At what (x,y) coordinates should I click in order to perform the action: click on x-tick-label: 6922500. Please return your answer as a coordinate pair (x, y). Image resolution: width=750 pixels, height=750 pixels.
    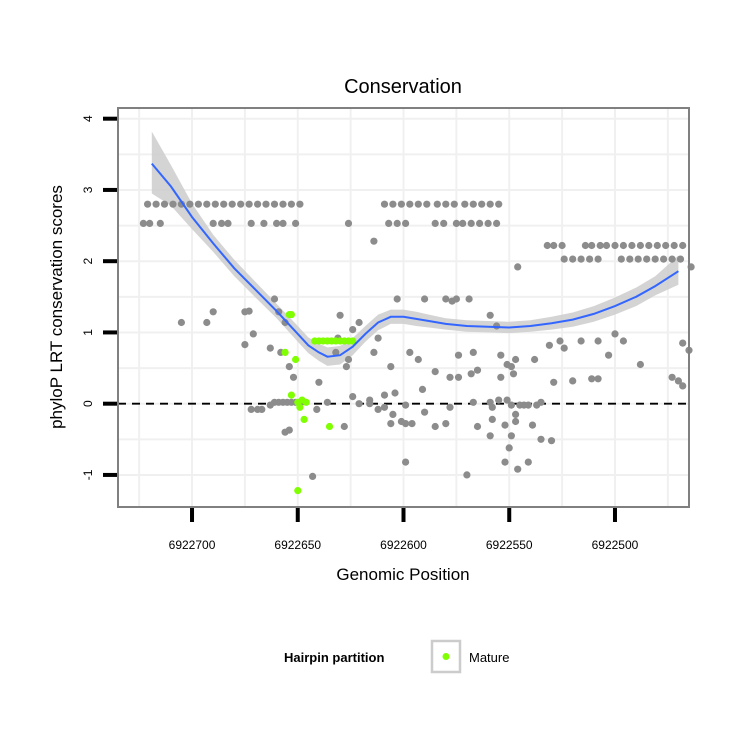
    Looking at the image, I should click on (615, 545).